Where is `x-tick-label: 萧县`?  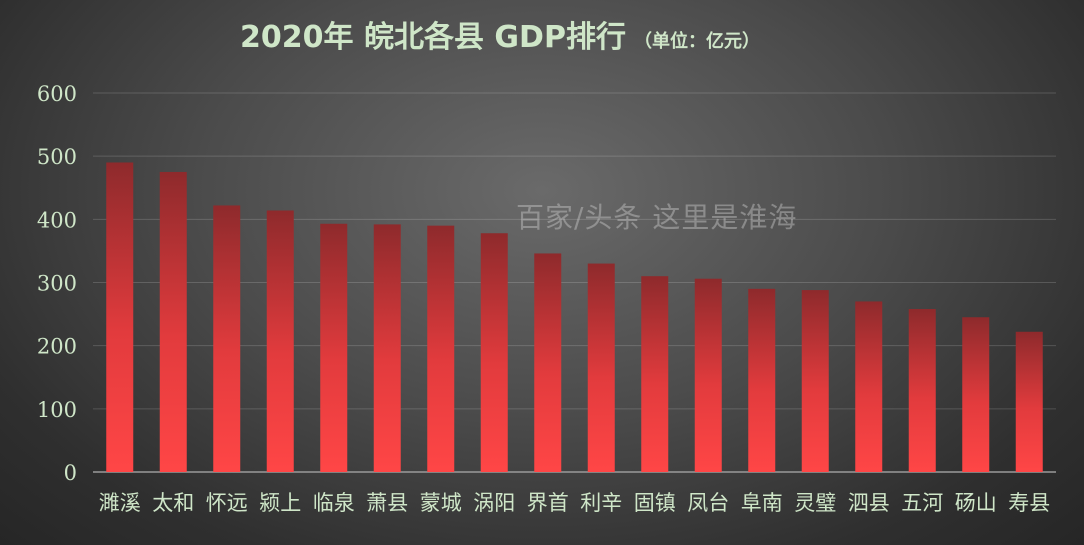 x-tick-label: 萧县 is located at coordinates (387, 503).